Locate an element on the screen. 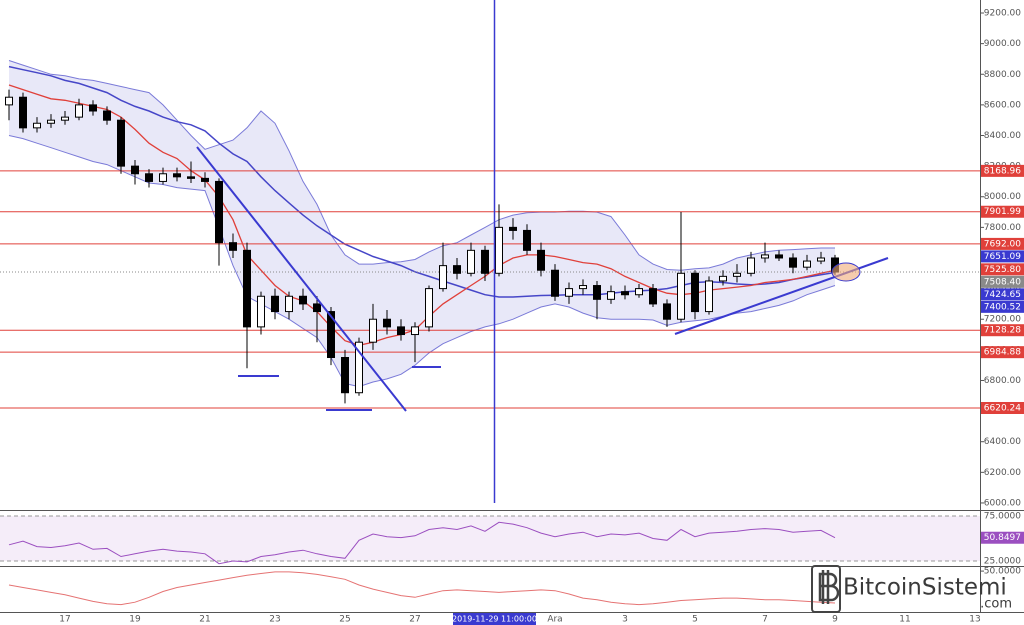  watermark-text: BitcoinSistemi is located at coordinates (925, 588).